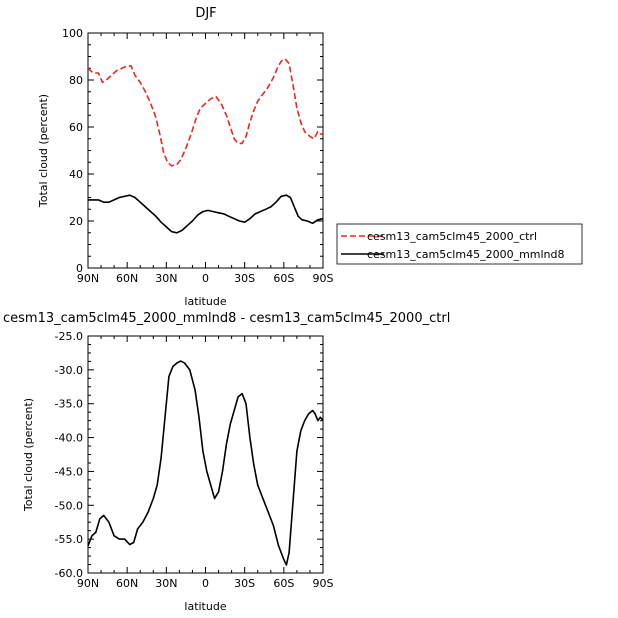  What do you see at coordinates (452, 236) in the screenshot?
I see `legend-label-0: cesm13_cam5clm45_2000_ctrl` at bounding box center [452, 236].